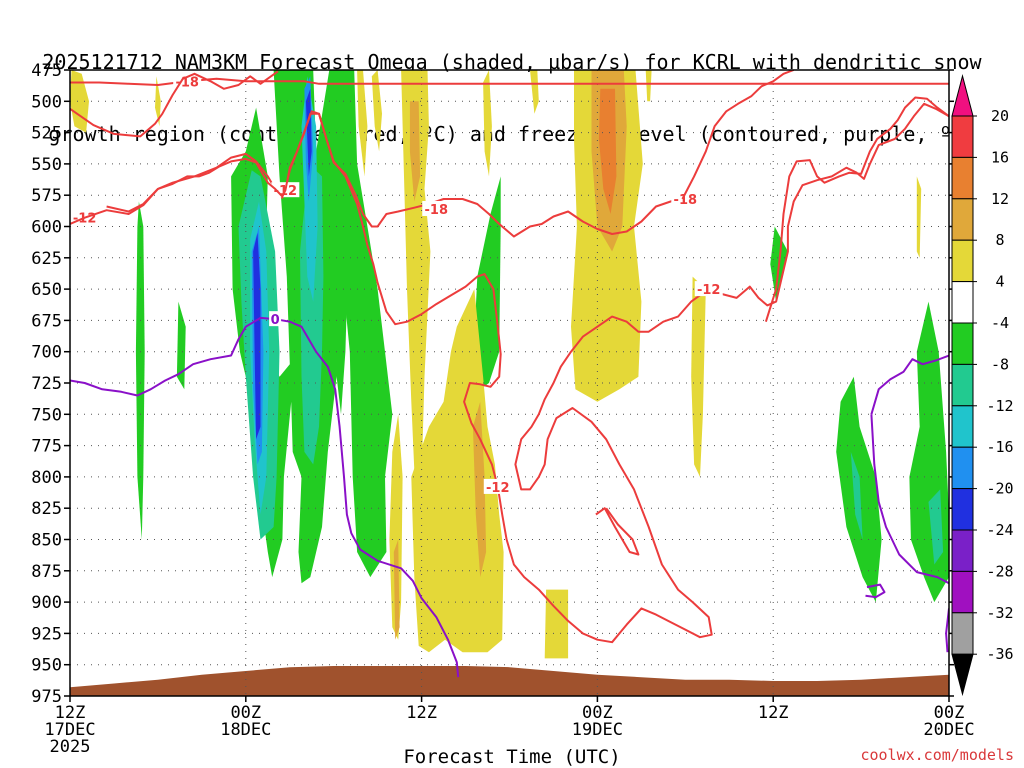  I want to click on y-tick-label: 725, so click(46, 384).